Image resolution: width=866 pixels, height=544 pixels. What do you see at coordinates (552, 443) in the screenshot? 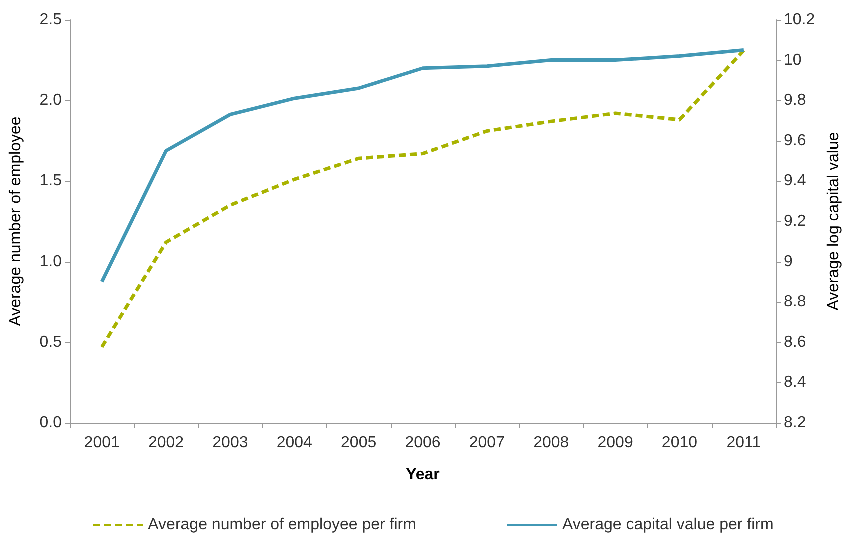
I see `x-tick-label: 2008` at bounding box center [552, 443].